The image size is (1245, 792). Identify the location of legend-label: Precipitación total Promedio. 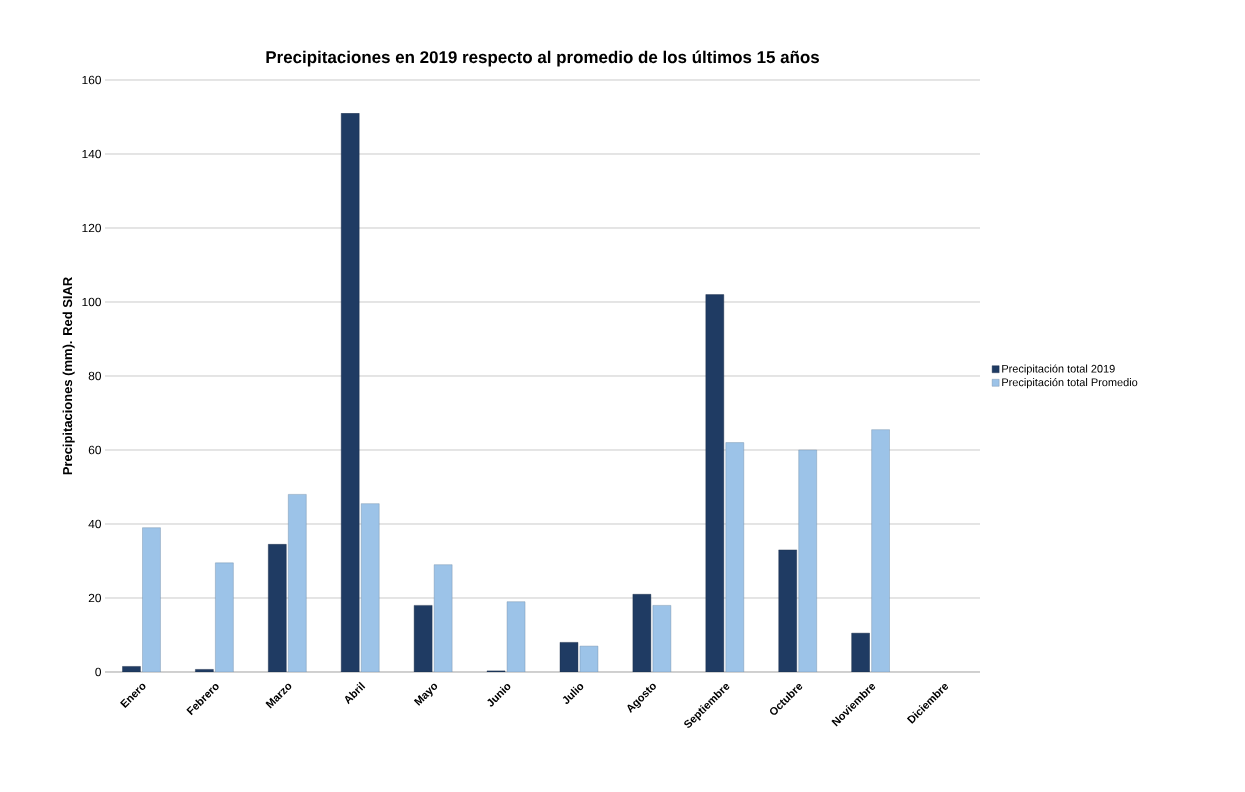
(1070, 383).